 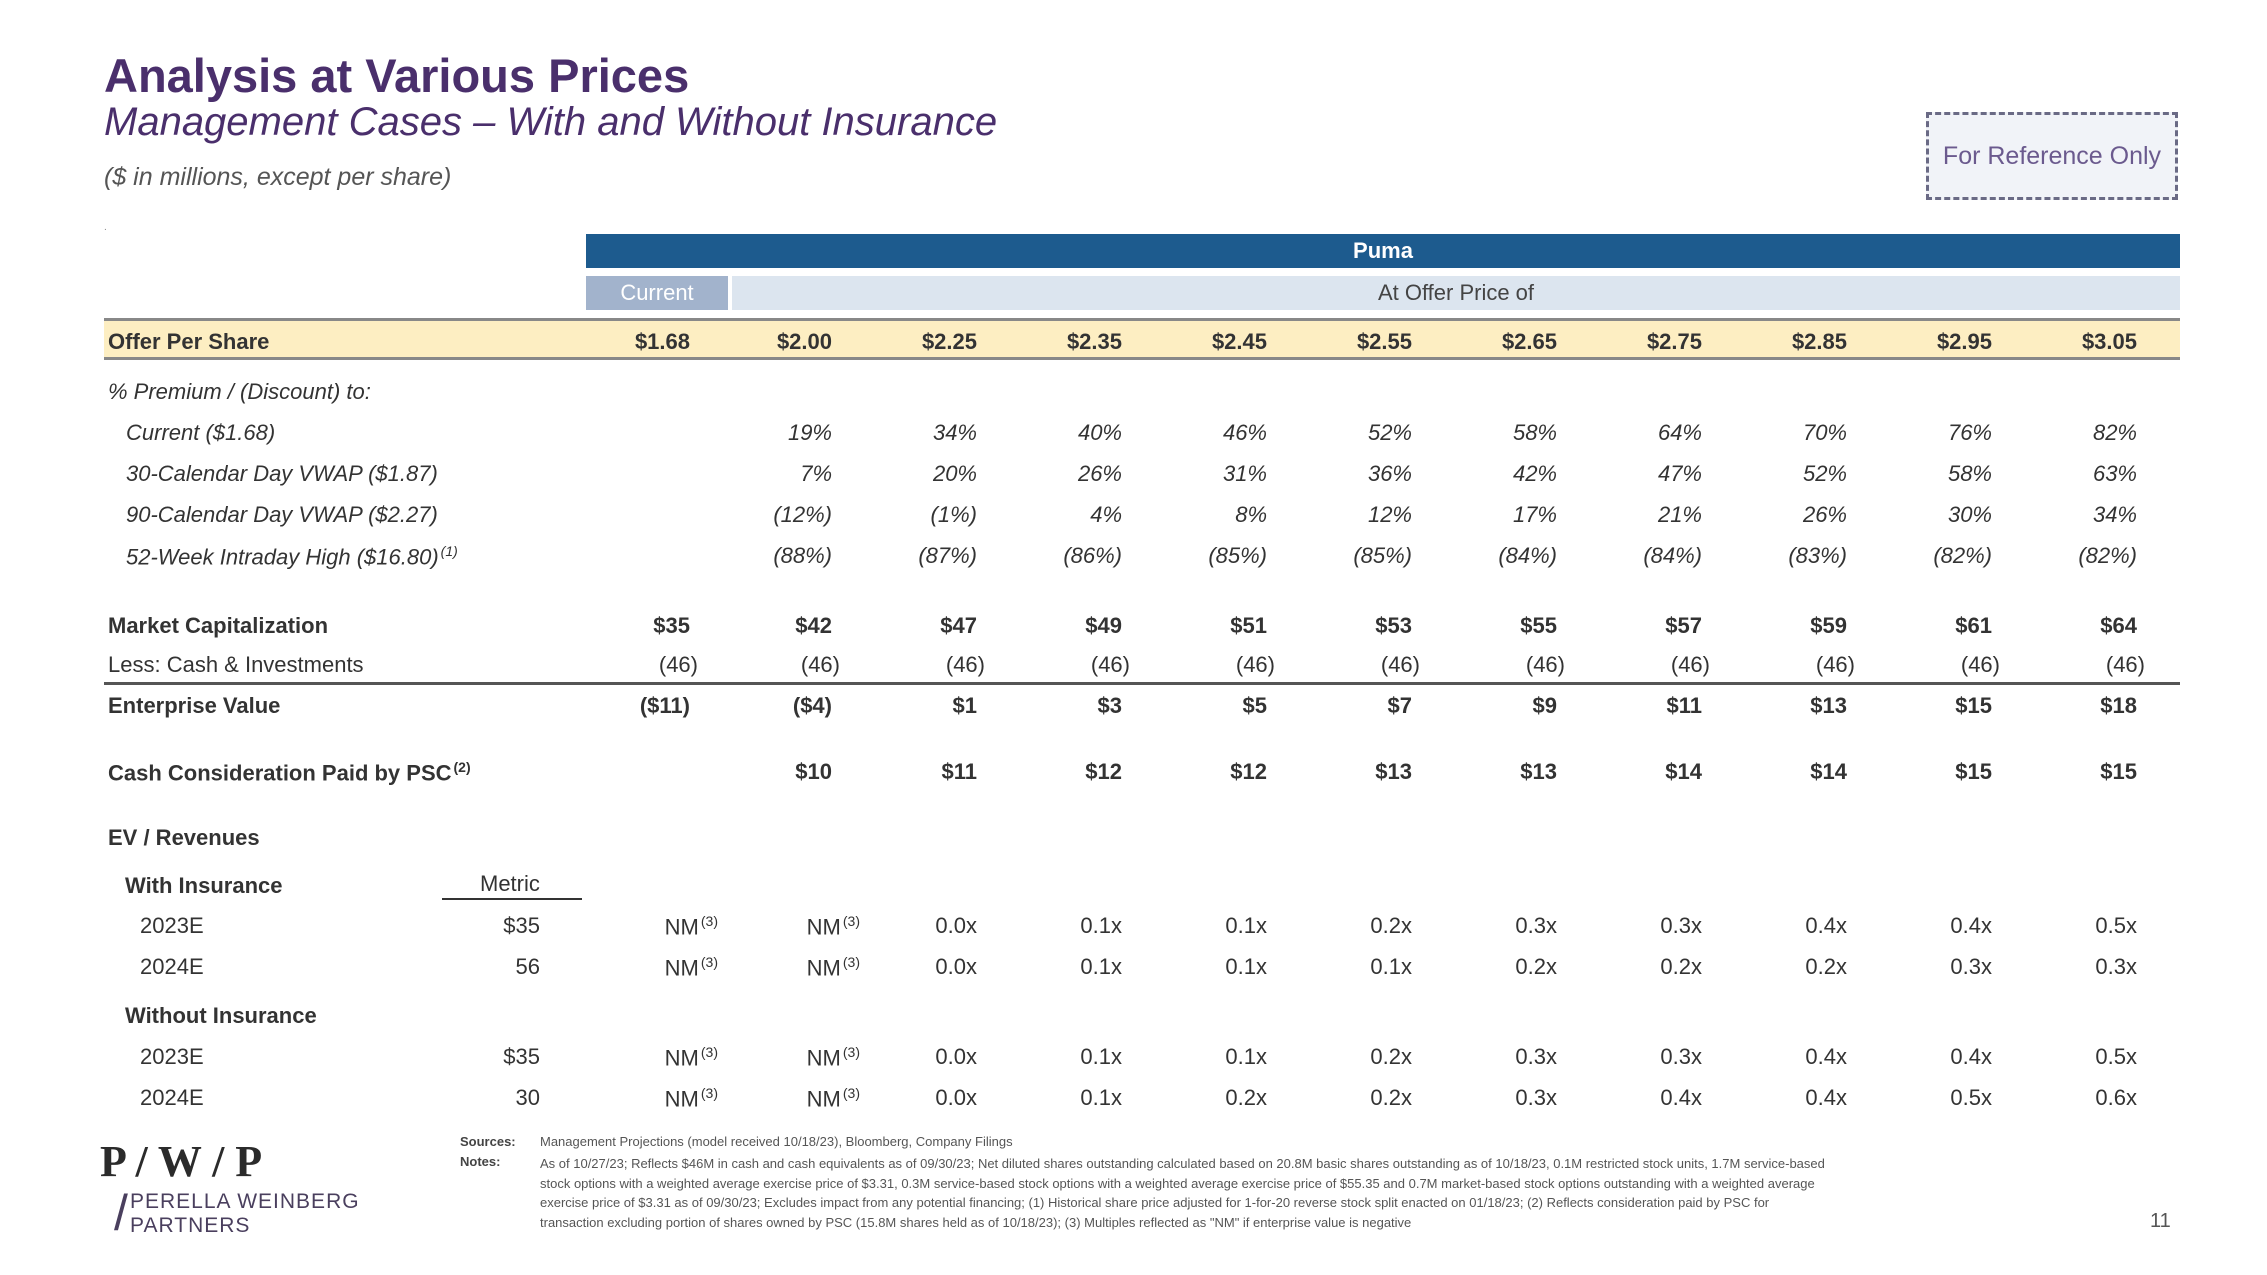 I want to click on offer-price-cell: $2.85, so click(x=1767, y=342).